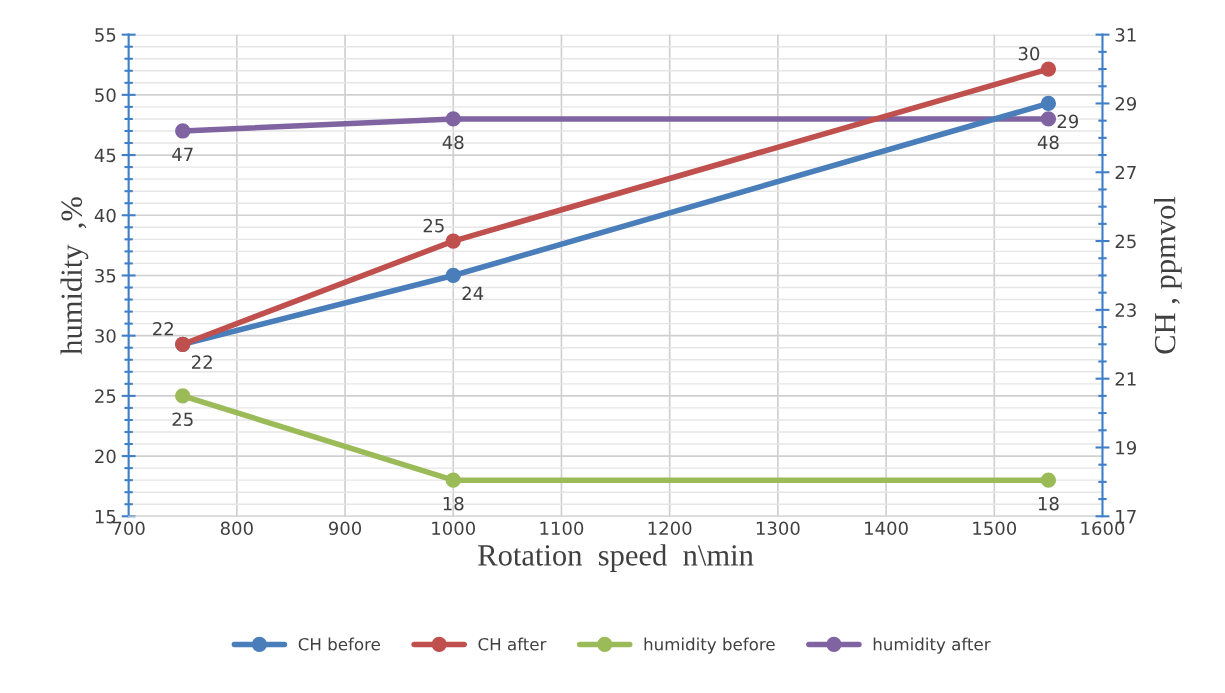  What do you see at coordinates (454, 528) in the screenshot?
I see `x-tick-label: 1000` at bounding box center [454, 528].